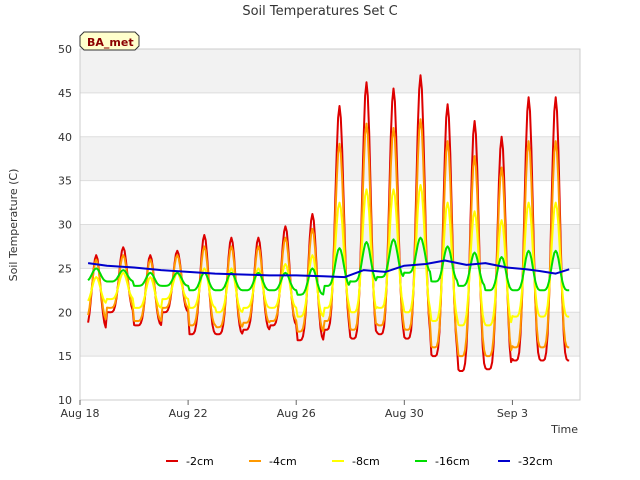 Image resolution: width=640 pixels, height=480 pixels. Describe the element at coordinates (296, 413) in the screenshot. I see `x-tick-label: Aug 26` at that location.